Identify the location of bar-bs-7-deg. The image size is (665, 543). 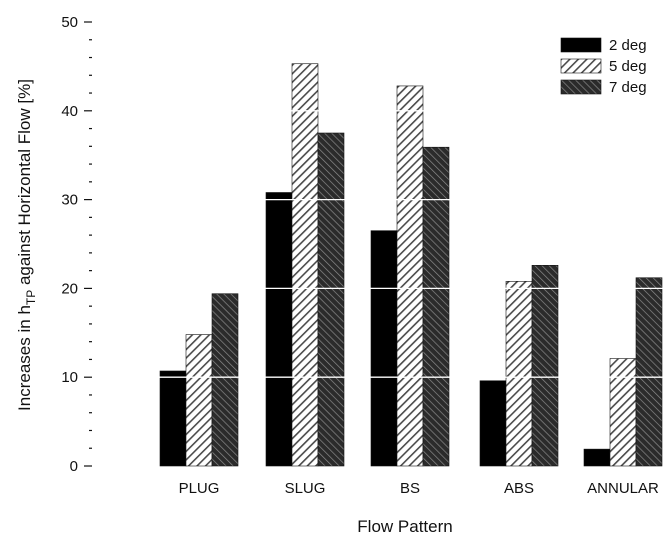
(436, 306).